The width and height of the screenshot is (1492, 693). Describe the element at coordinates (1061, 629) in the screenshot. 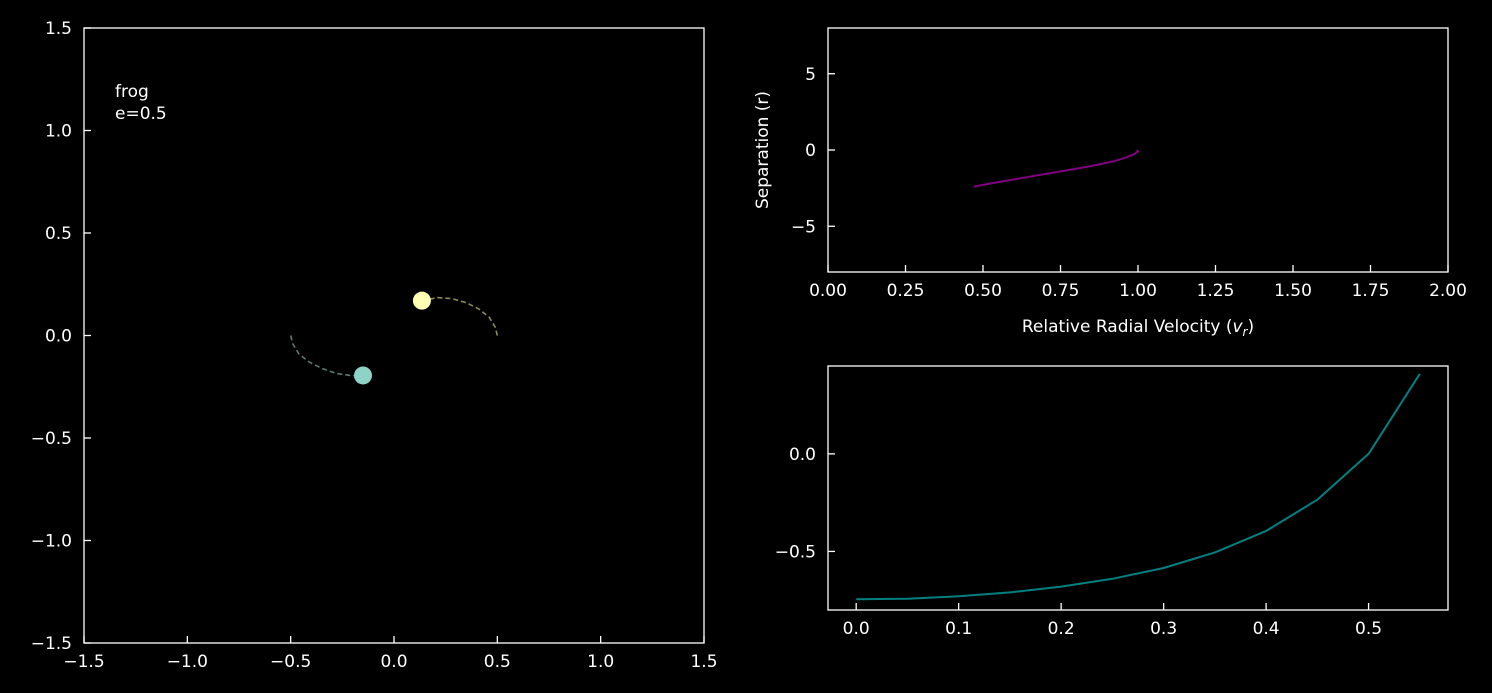

I see `energy-x-tick-label: 0.2` at that location.